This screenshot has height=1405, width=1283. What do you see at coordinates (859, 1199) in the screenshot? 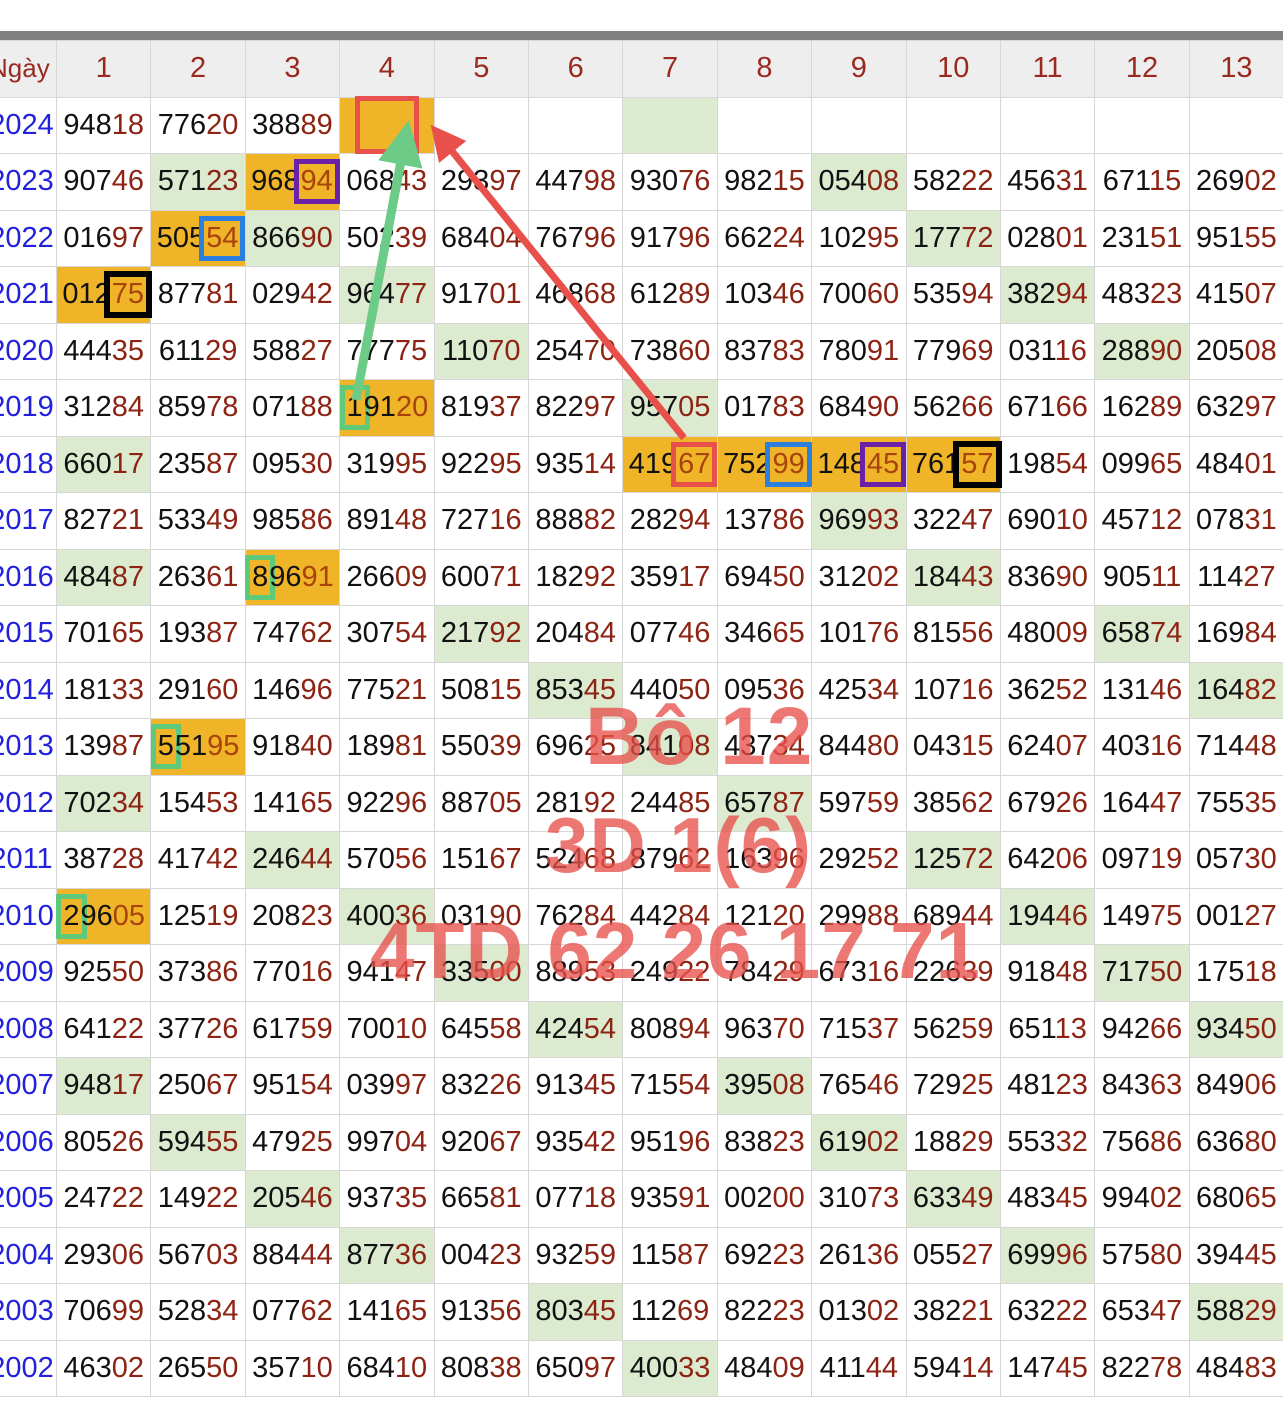
I see `result-cell: 31073` at bounding box center [859, 1199].